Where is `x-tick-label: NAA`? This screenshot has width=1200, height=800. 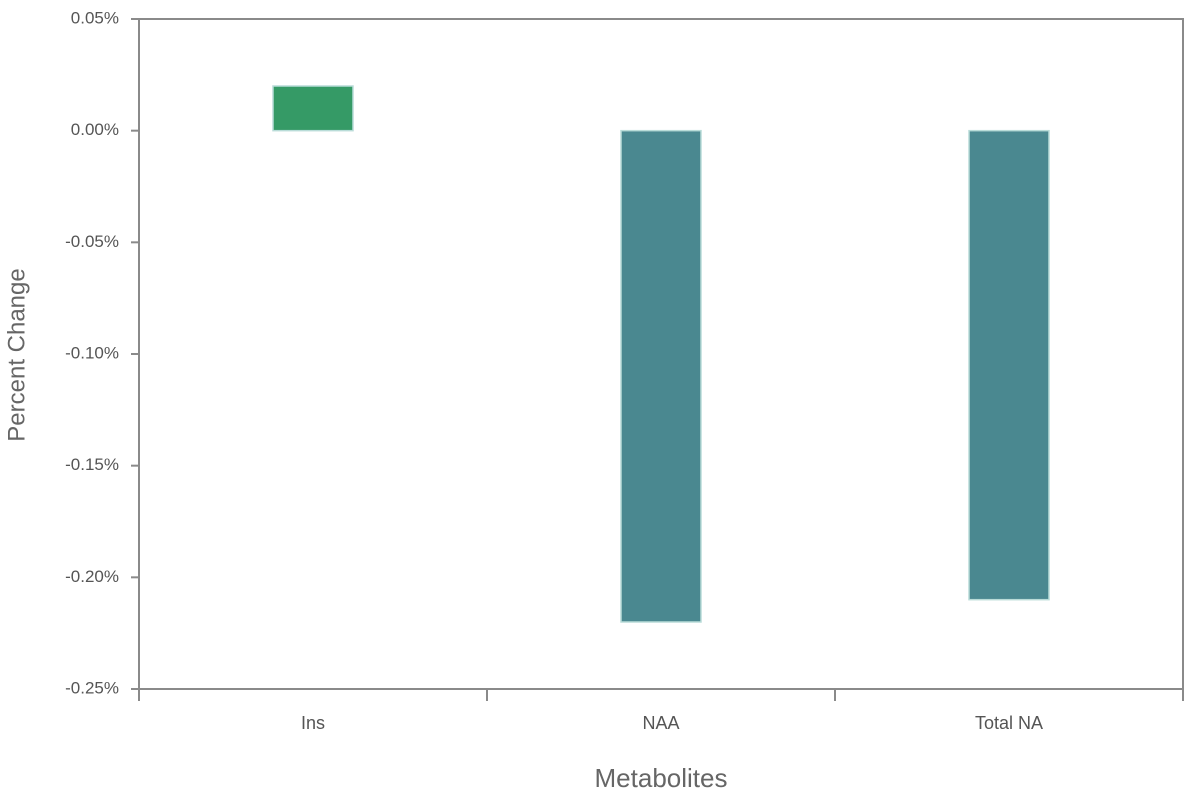 x-tick-label: NAA is located at coordinates (660, 723).